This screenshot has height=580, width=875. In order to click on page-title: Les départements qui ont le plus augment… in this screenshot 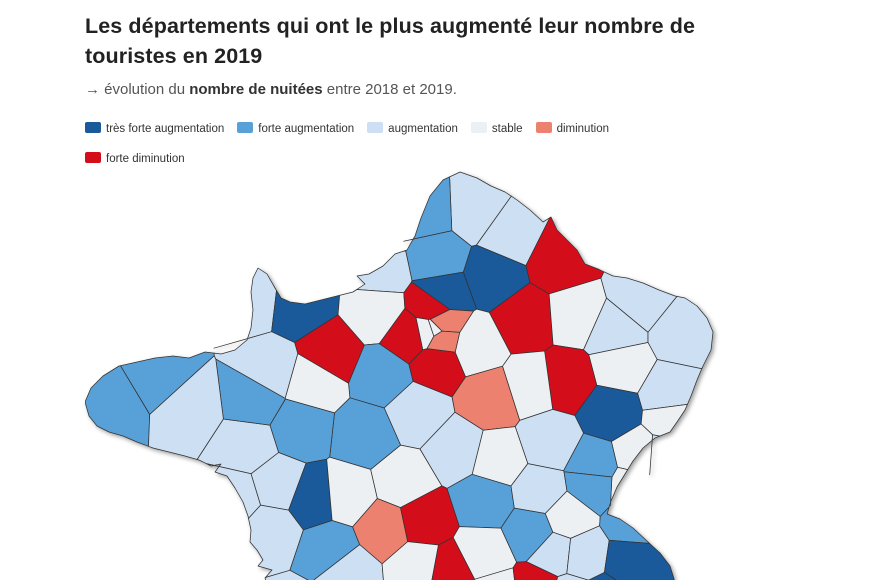, I will do `click(435, 41)`.